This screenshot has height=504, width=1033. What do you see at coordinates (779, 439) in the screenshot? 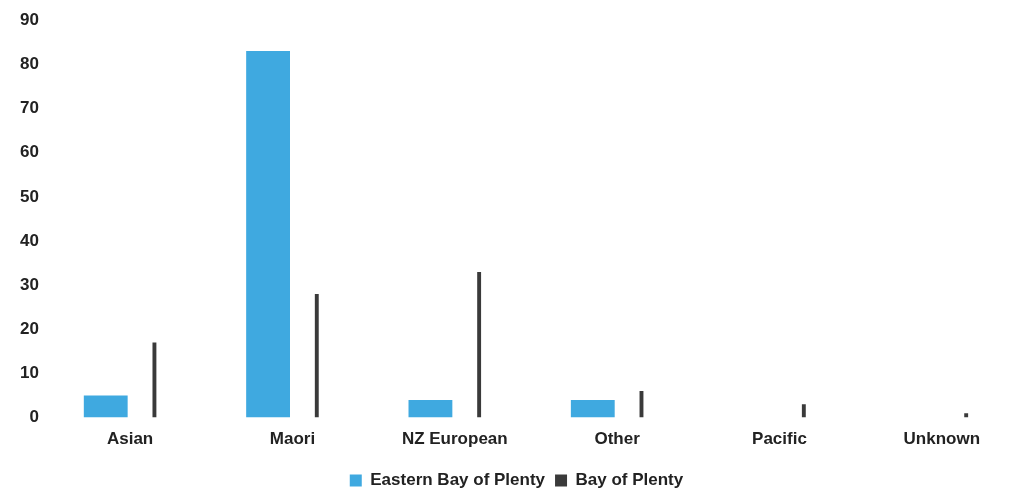
I see `x-tick-label: Pacific` at bounding box center [779, 439].